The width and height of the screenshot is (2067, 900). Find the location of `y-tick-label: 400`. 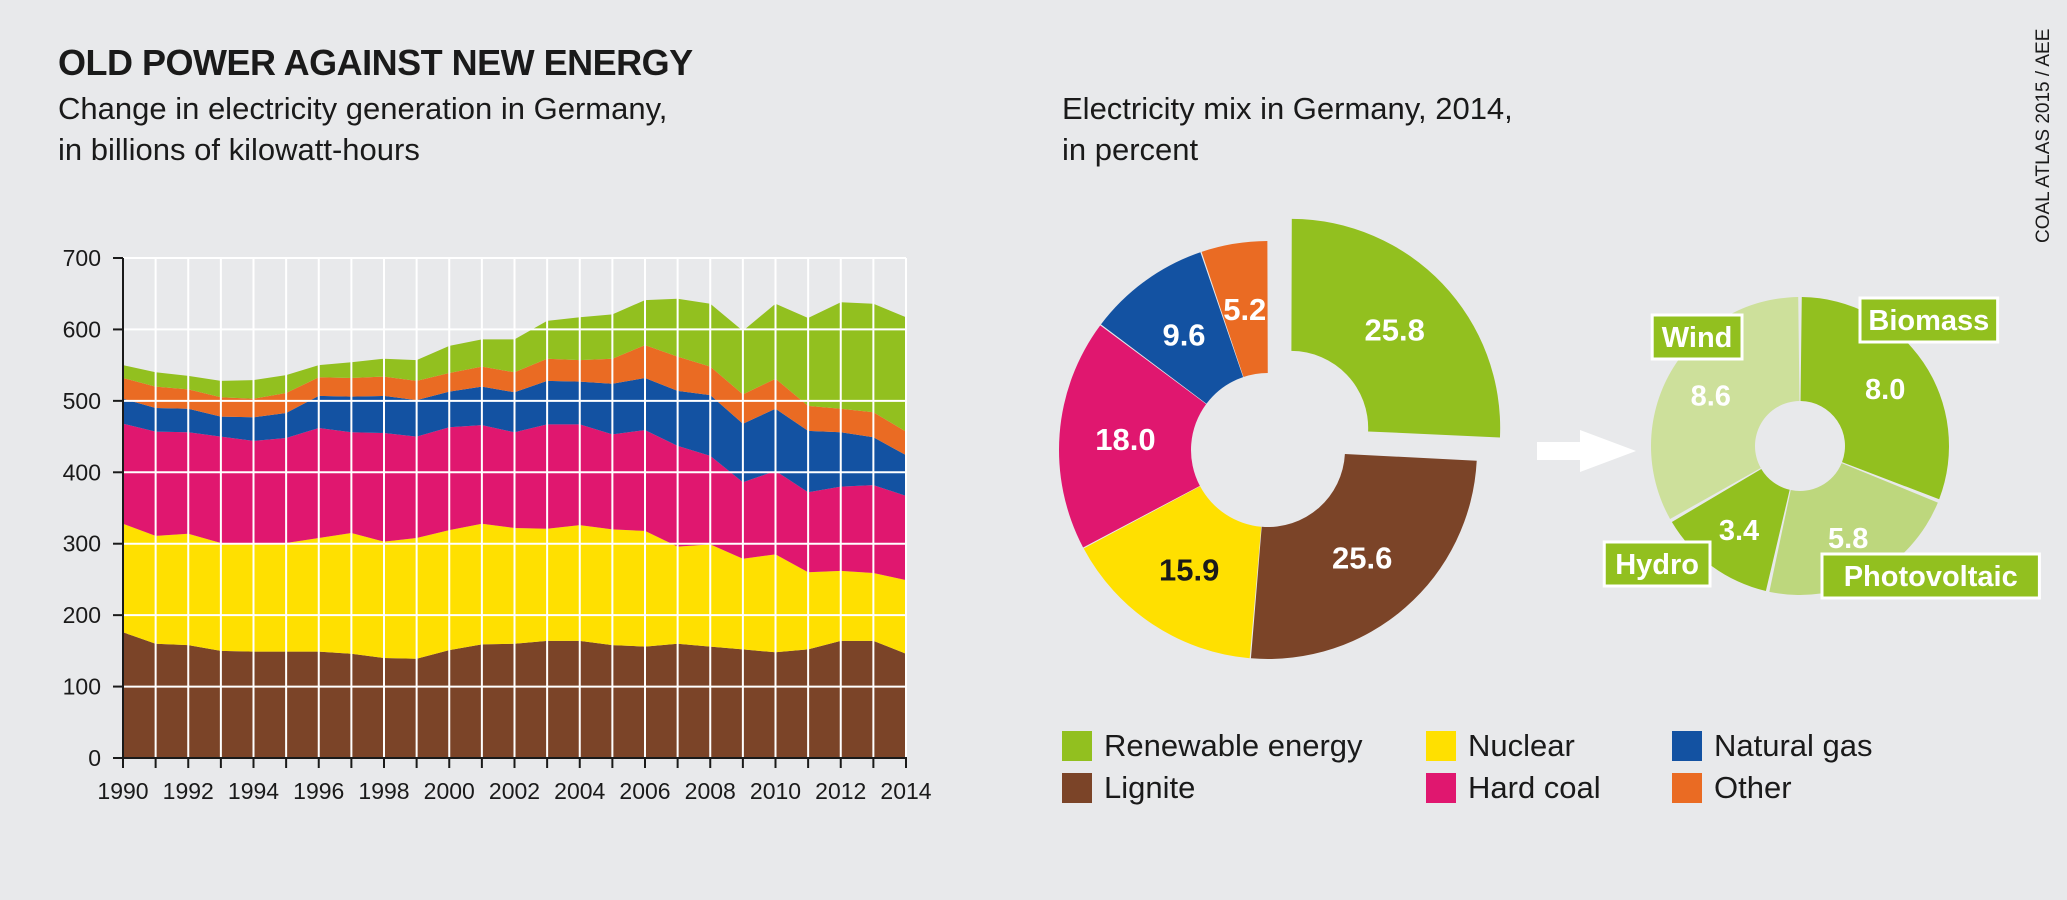

y-tick-label: 400 is located at coordinates (82, 472).